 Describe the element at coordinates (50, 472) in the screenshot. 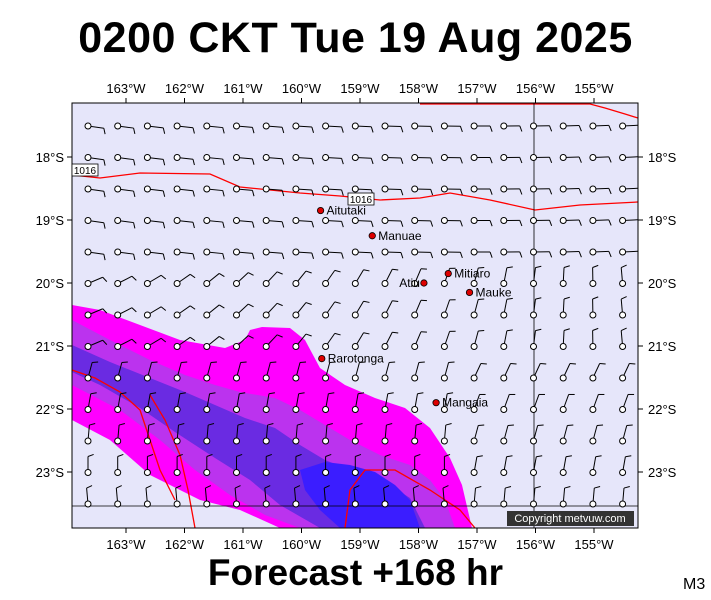

I see `lat-tick-label-left: 23°S` at that location.